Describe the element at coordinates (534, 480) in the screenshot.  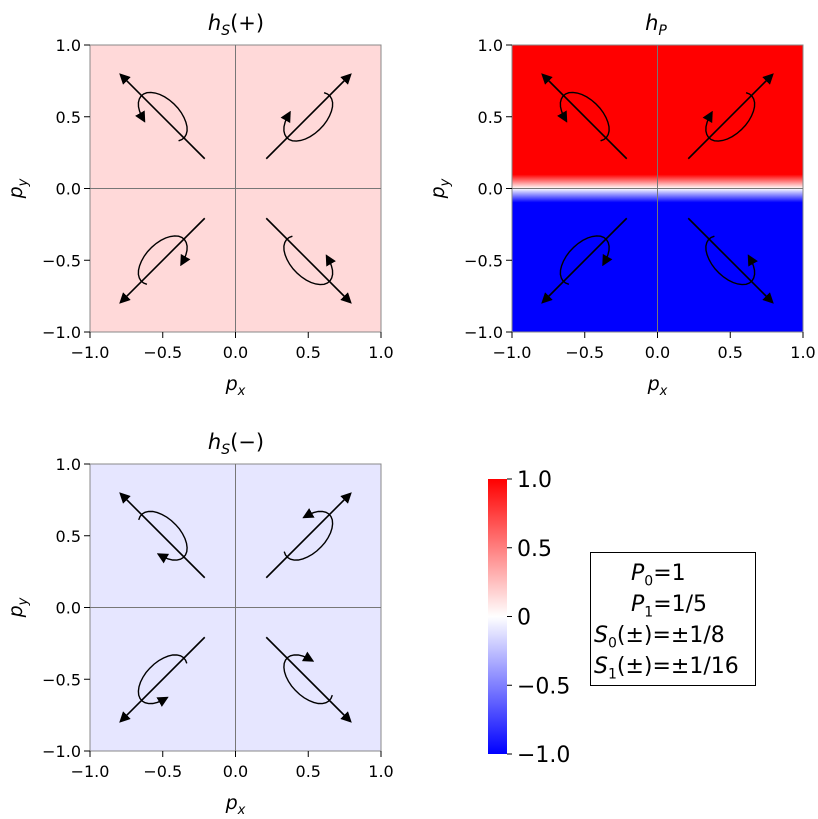
I see `colorbar-tick-label: 1.0` at that location.